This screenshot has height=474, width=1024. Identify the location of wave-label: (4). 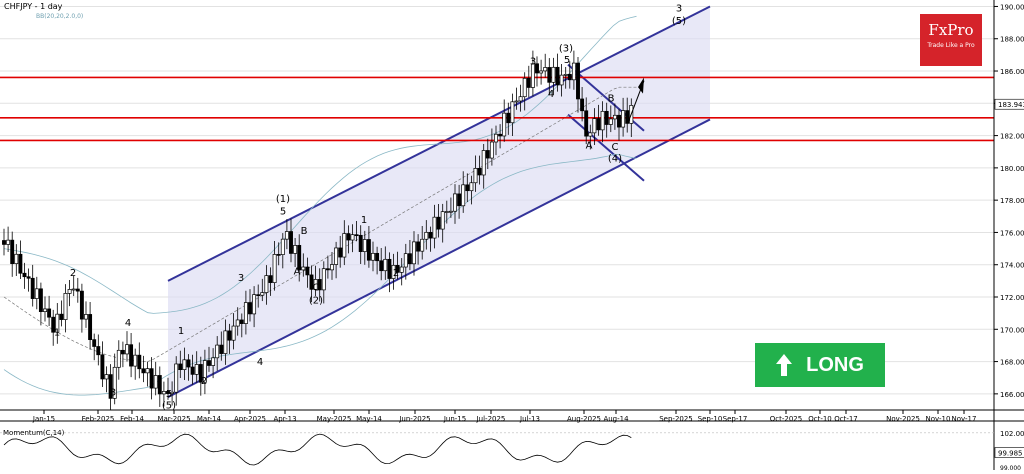
(615, 158).